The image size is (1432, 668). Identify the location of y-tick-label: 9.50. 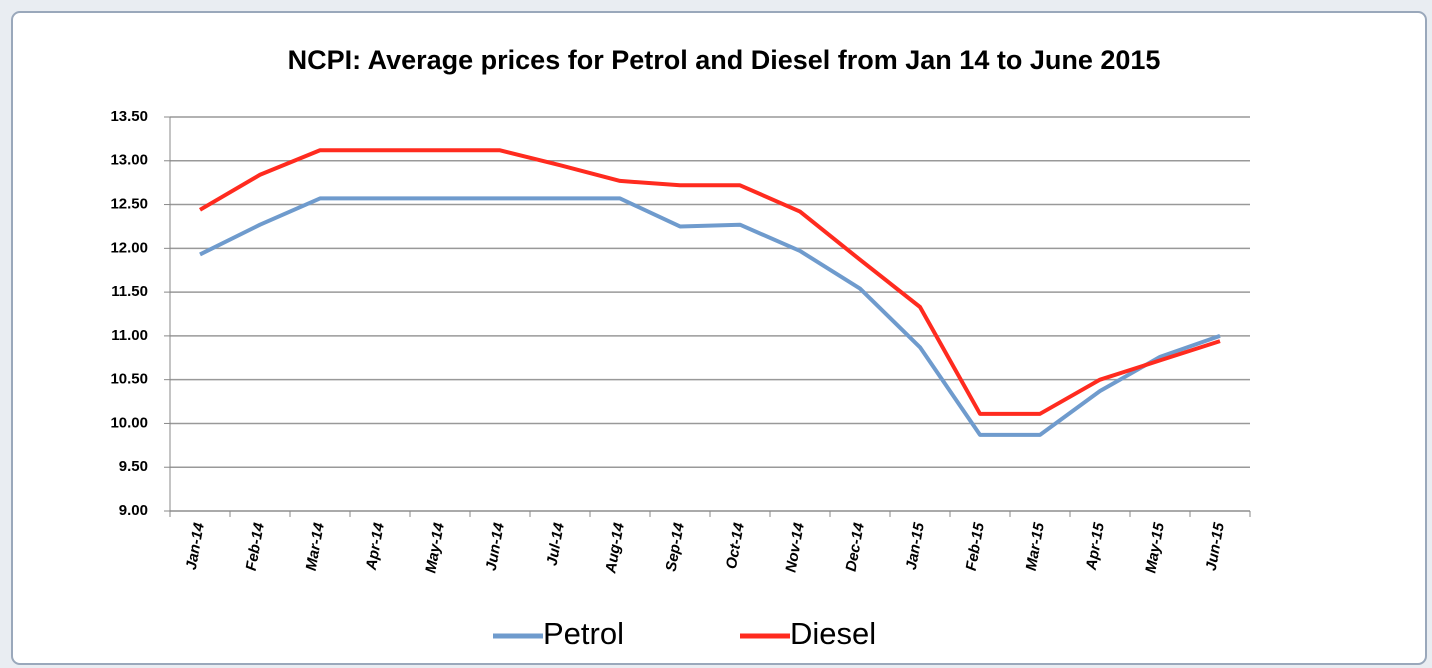
(133, 466).